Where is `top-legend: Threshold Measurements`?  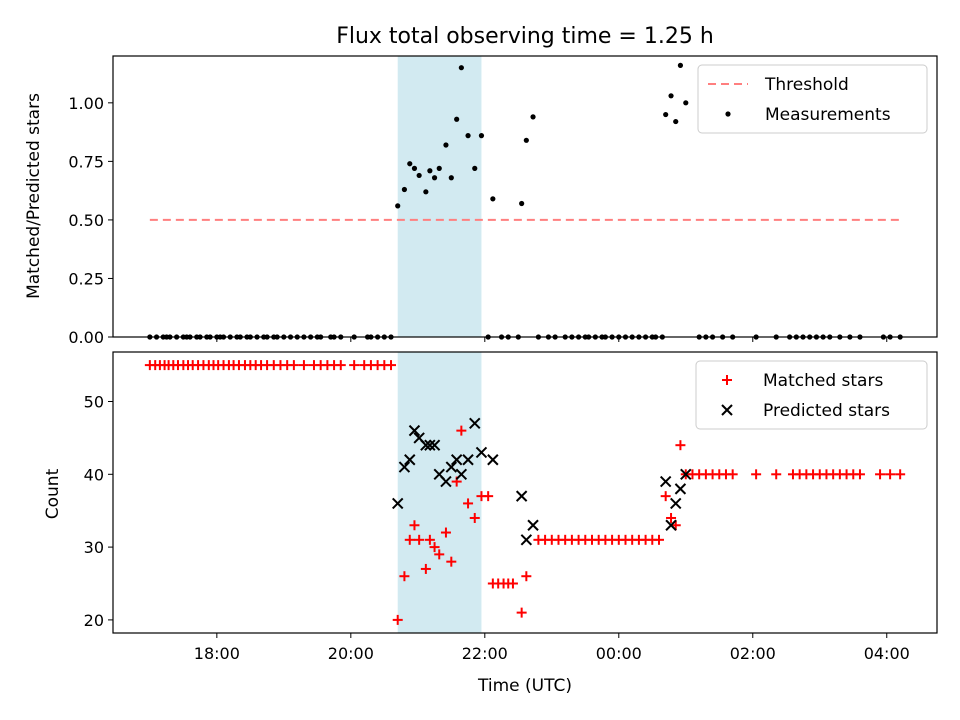 top-legend: Threshold Measurements is located at coordinates (812, 99).